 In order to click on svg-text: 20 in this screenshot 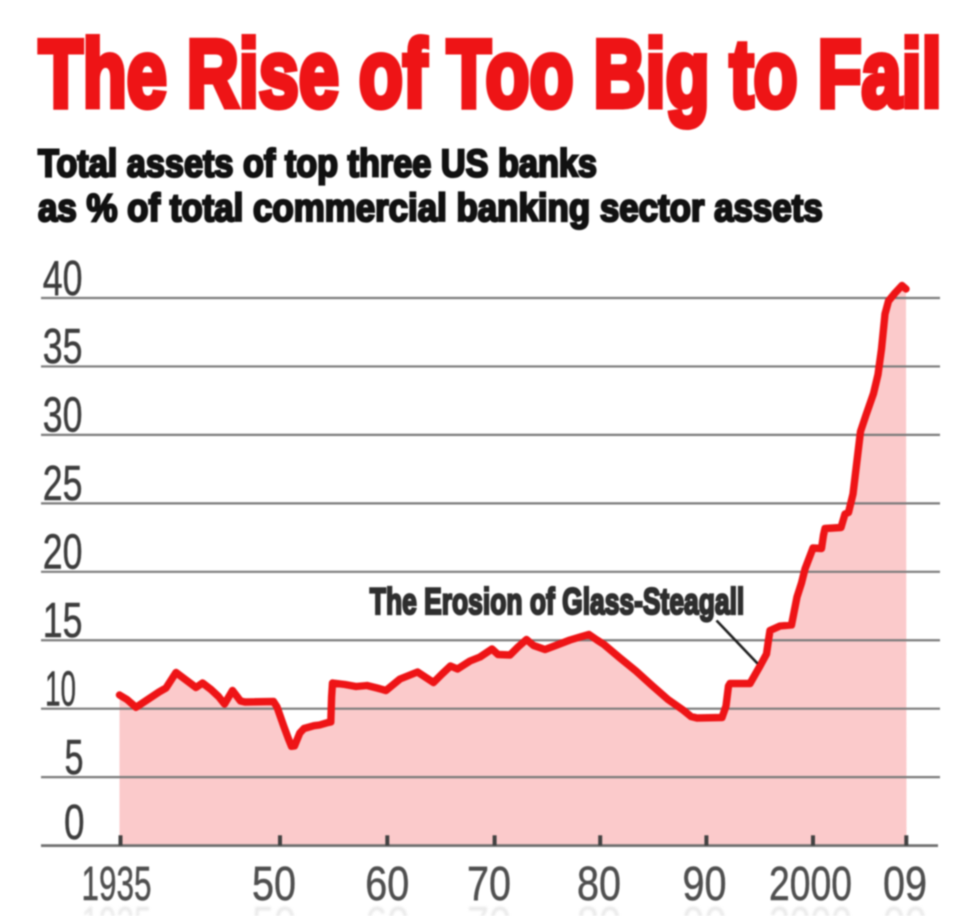, I will do `click(63, 552)`.